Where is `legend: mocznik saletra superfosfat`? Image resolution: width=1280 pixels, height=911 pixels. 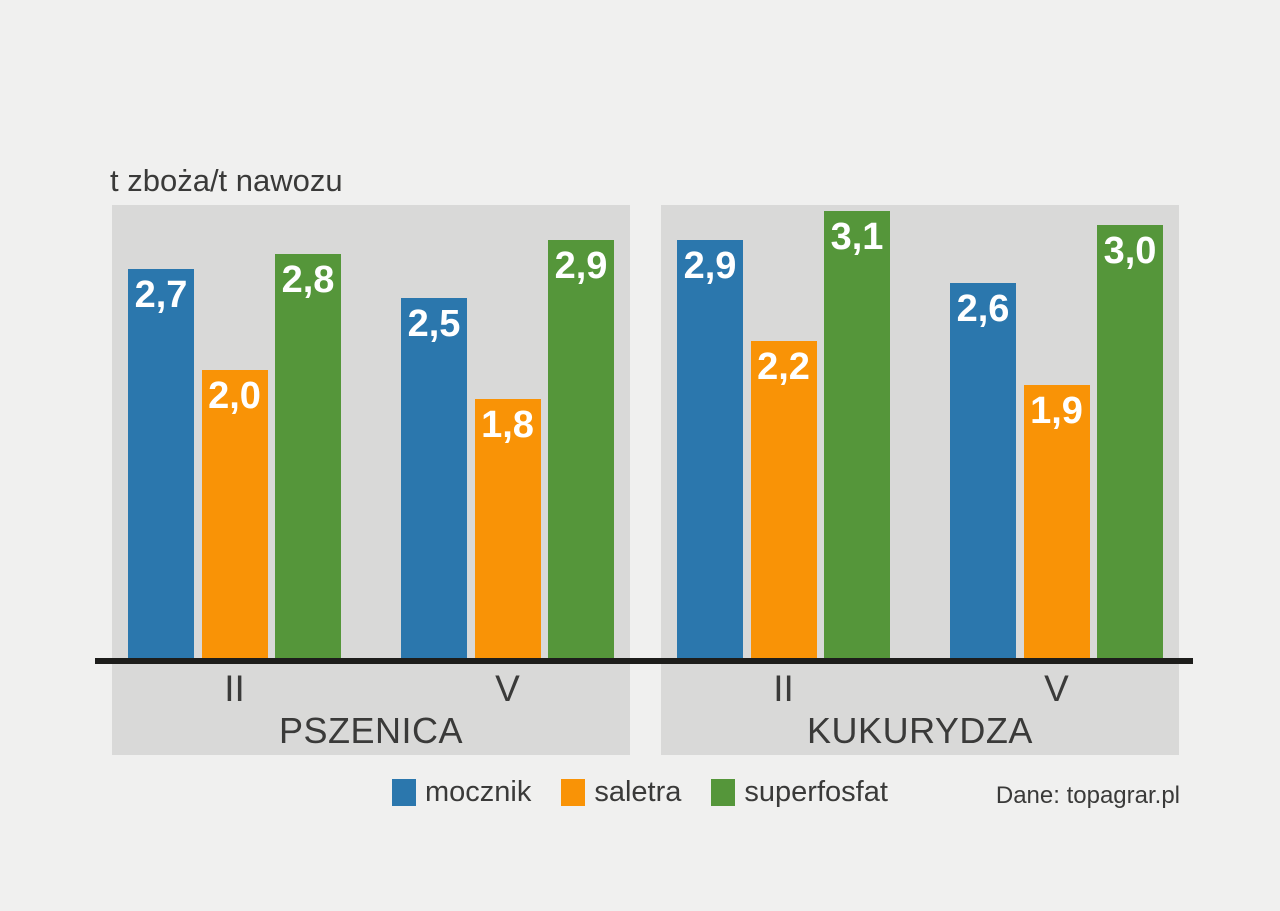
legend: mocznik saletra superfosfat is located at coordinates (640, 792).